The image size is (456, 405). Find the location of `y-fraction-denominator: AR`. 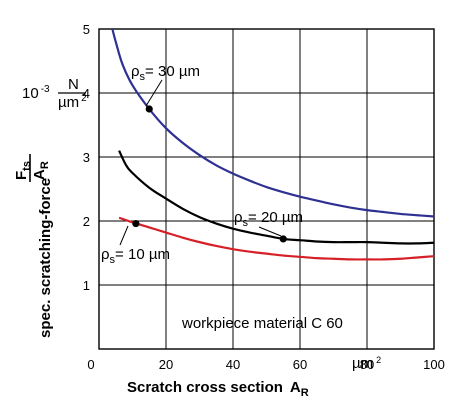

y-fraction-denominator: AR is located at coordinates (41, 170).